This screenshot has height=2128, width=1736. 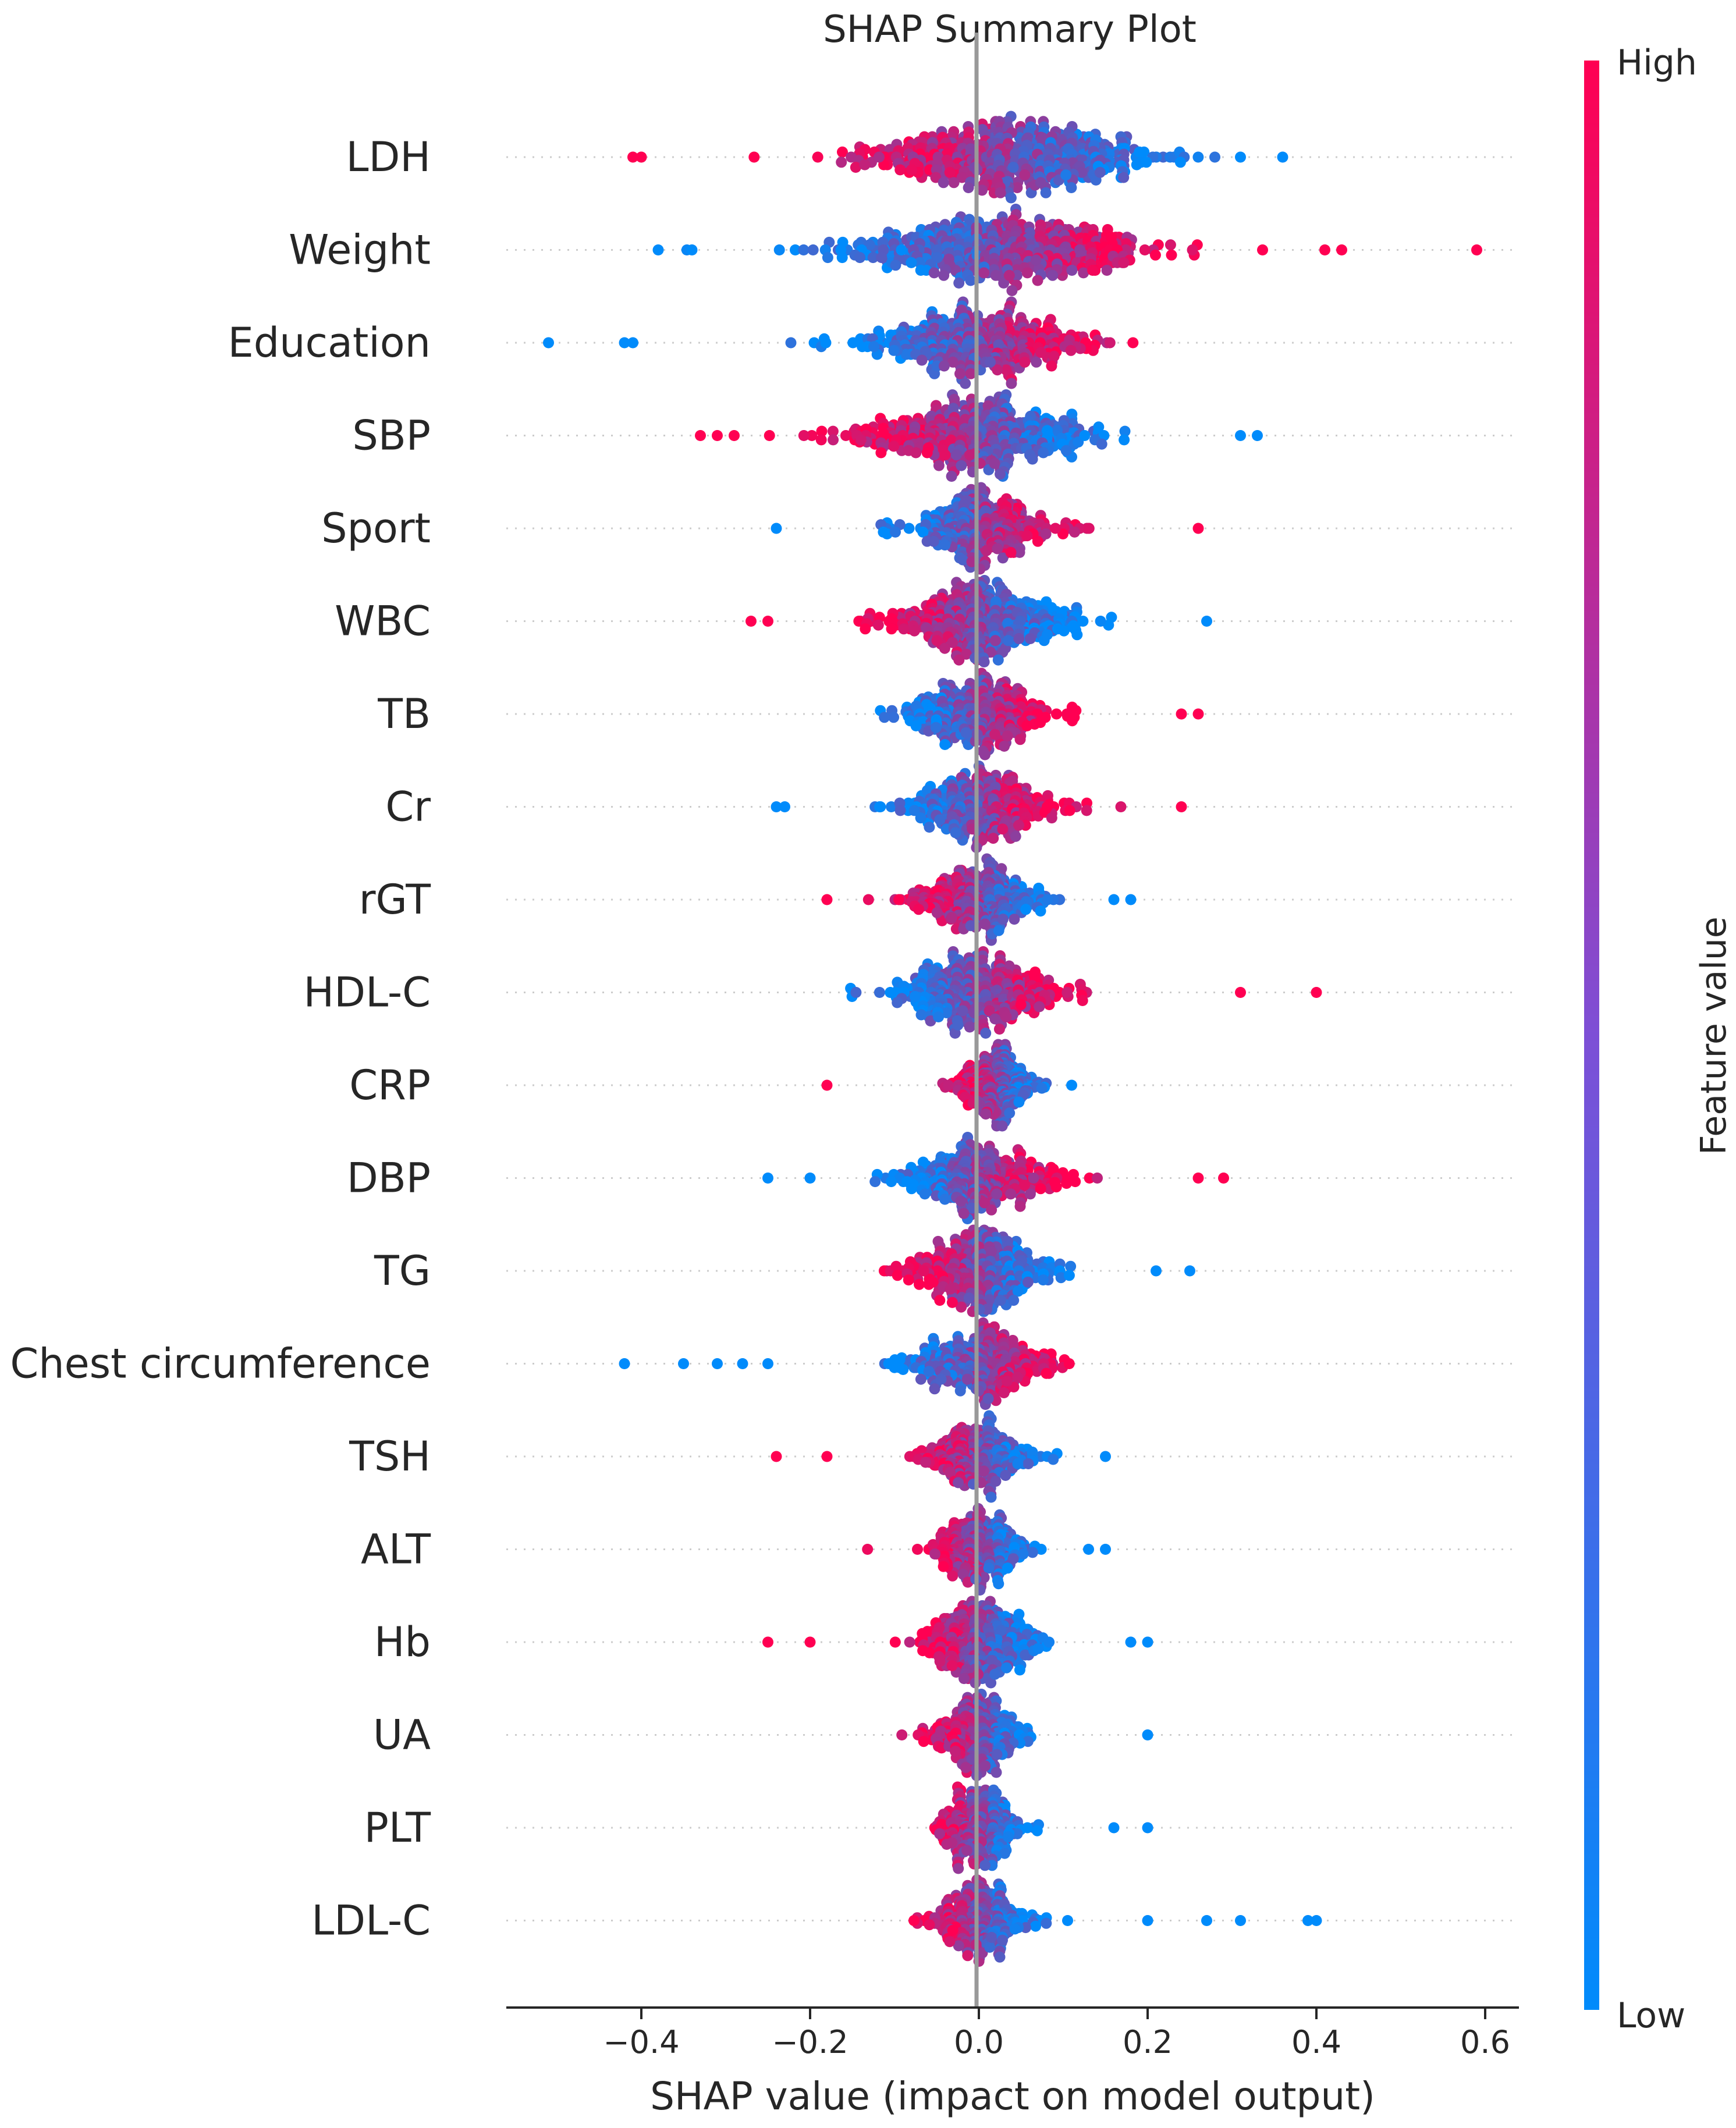 What do you see at coordinates (1010, 29) in the screenshot?
I see `chart-title: SHAP Summary Plot` at bounding box center [1010, 29].